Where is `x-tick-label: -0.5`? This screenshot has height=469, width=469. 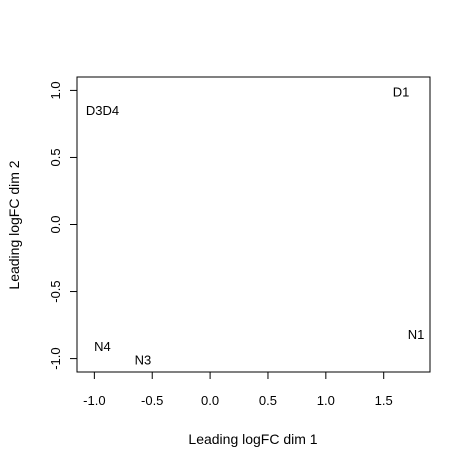 x-tick-label: -0.5 is located at coordinates (152, 400).